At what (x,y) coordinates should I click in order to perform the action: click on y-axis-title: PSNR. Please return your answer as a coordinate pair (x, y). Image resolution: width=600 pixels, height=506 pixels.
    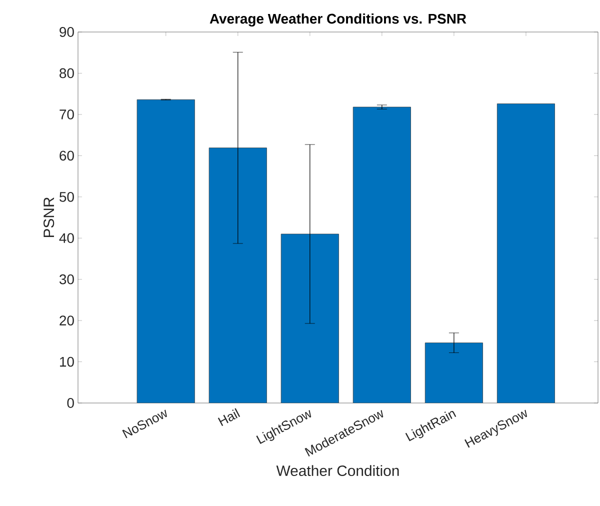
    Looking at the image, I should click on (49, 217).